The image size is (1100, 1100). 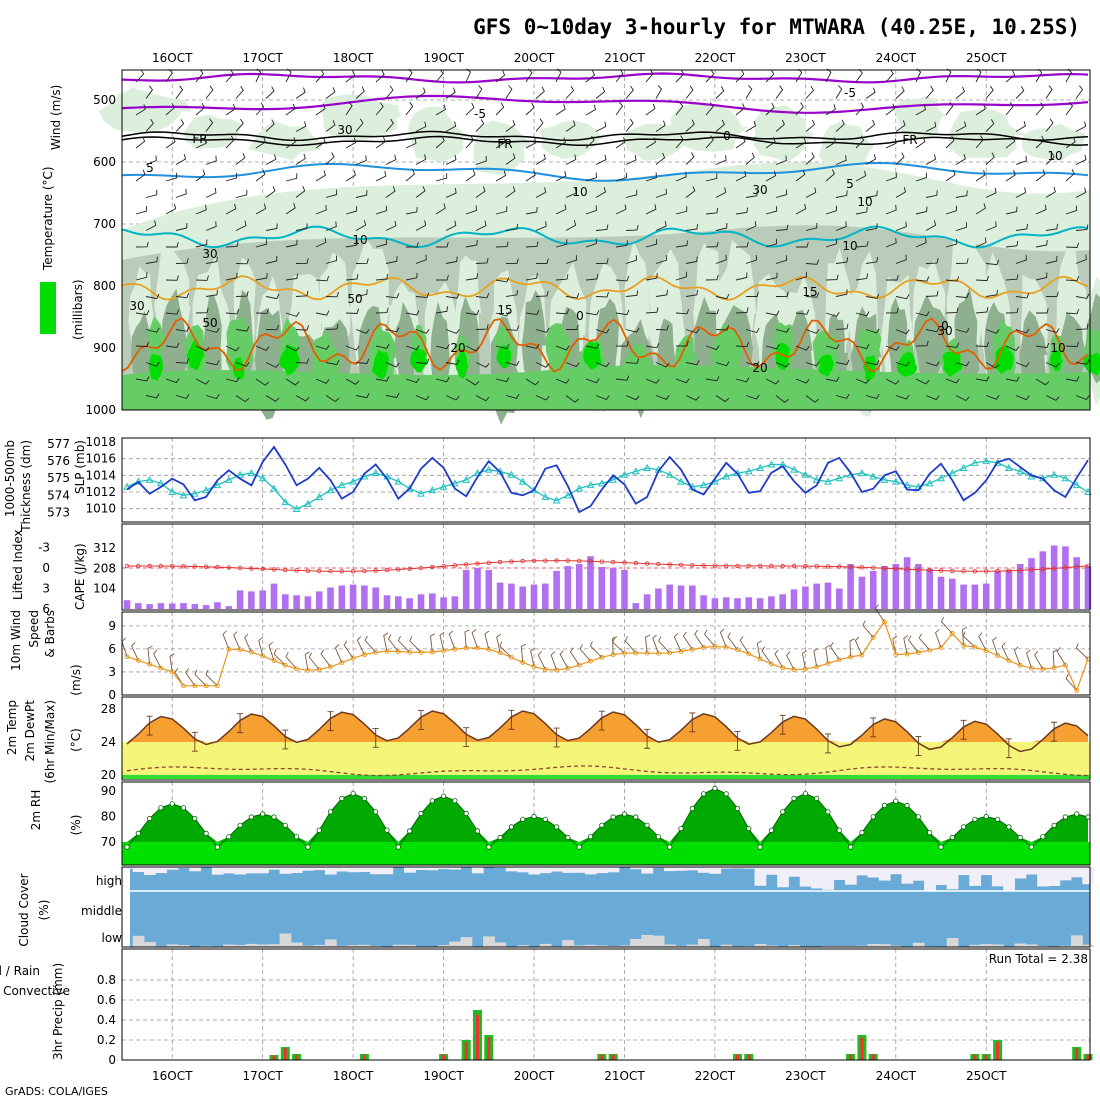 What do you see at coordinates (1057, 348) in the screenshot?
I see `contour-label-13: 10` at bounding box center [1057, 348].